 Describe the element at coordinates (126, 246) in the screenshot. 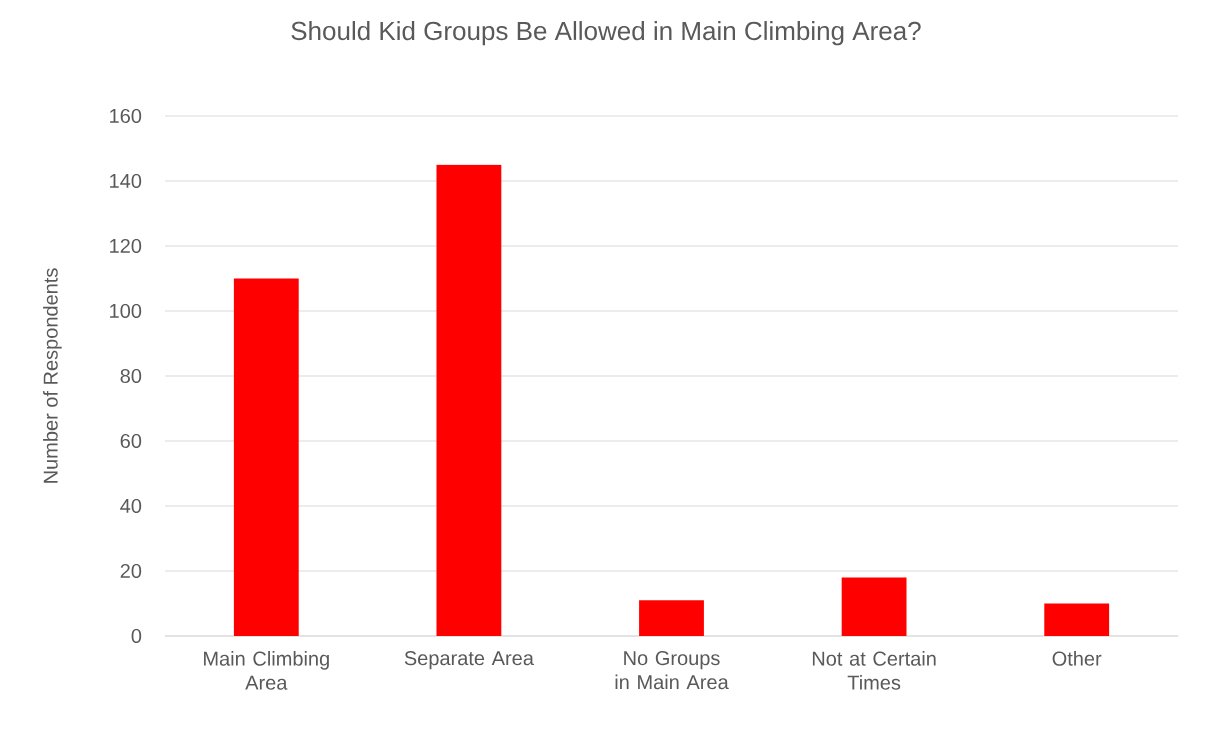

I see `y-tick-label: 120` at that location.